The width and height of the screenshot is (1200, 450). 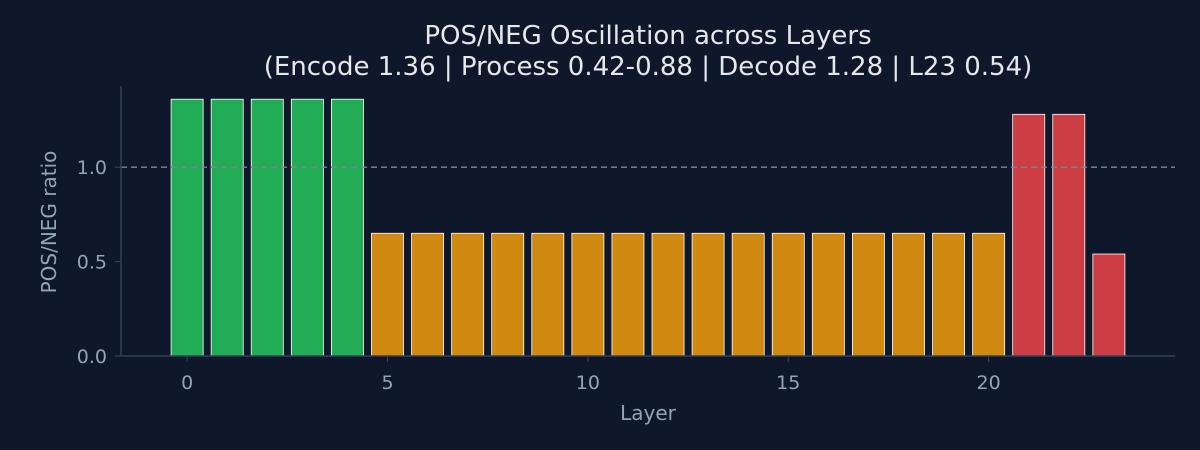 I want to click on x-tick-label: 15, so click(x=788, y=383).